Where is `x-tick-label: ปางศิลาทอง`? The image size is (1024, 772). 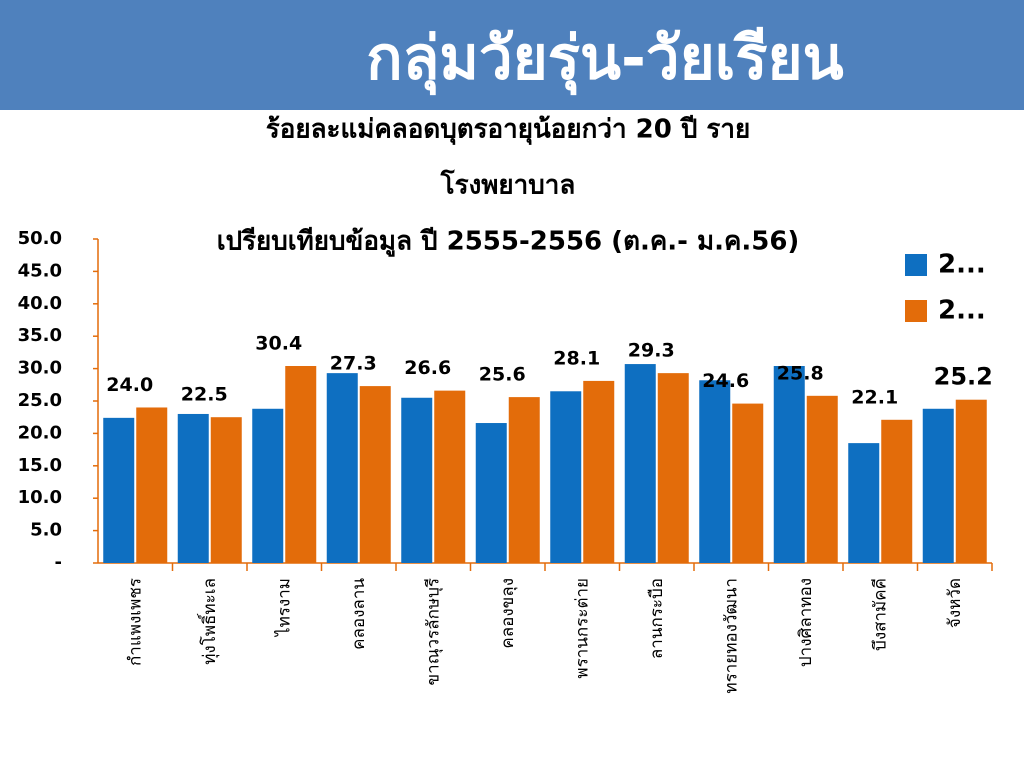 x-tick-label: ปางศิลาทอง is located at coordinates (806, 622).